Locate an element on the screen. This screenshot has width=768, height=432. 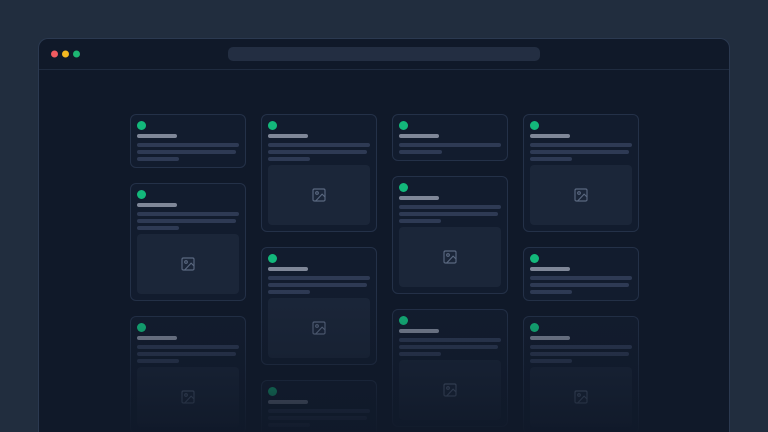
traffic-light-close-button is located at coordinates (54, 54).